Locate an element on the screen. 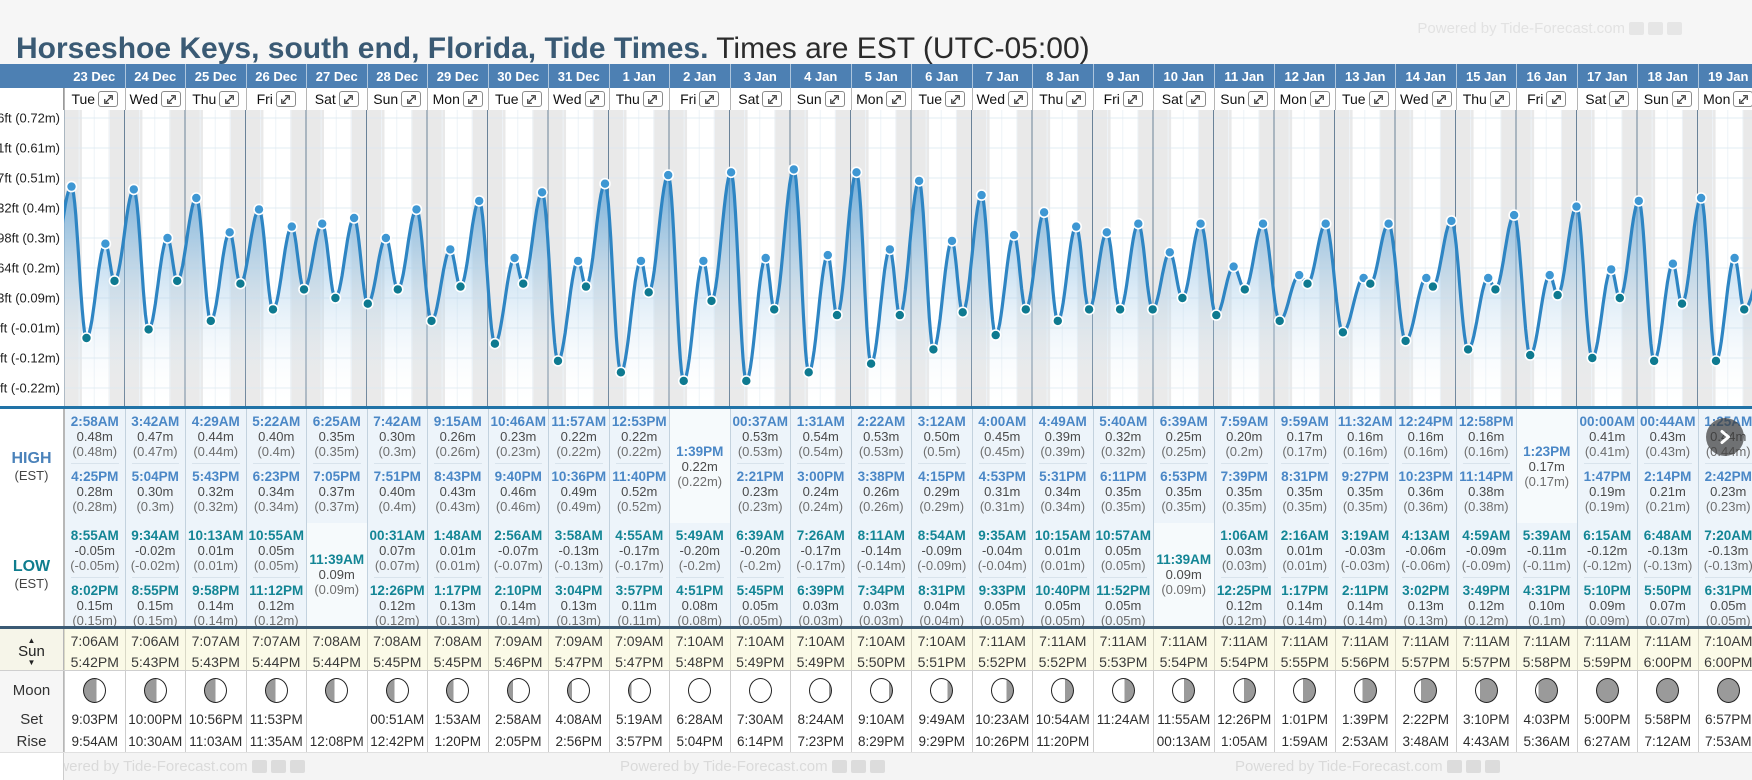 The height and width of the screenshot is (780, 1752). moonset-time-cell: 6:57PM is located at coordinates (1724, 719).